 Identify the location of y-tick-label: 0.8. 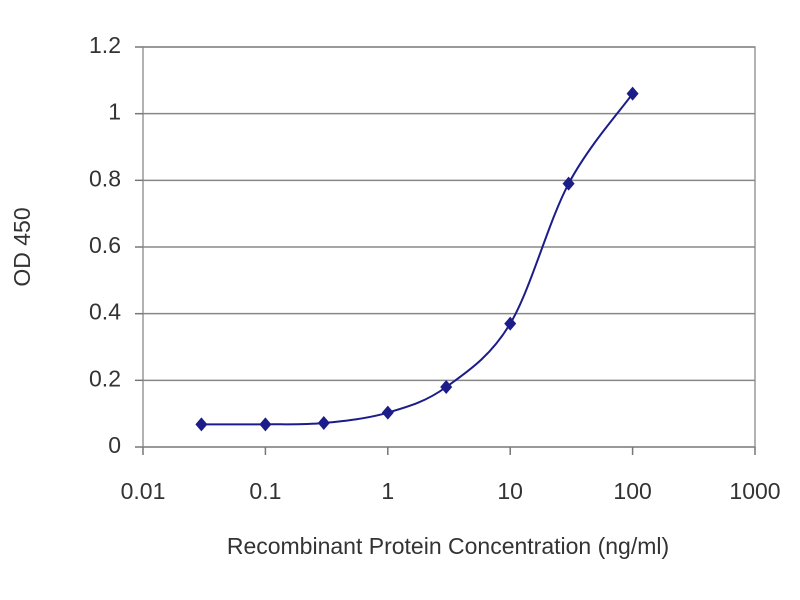
(105, 178).